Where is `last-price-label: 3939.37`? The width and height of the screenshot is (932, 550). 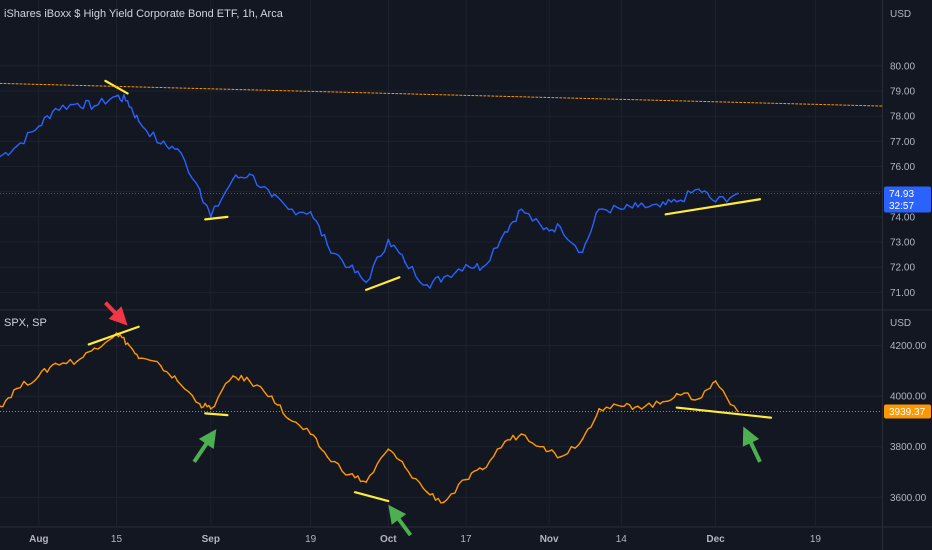
last-price-label: 3939.37 is located at coordinates (907, 412).